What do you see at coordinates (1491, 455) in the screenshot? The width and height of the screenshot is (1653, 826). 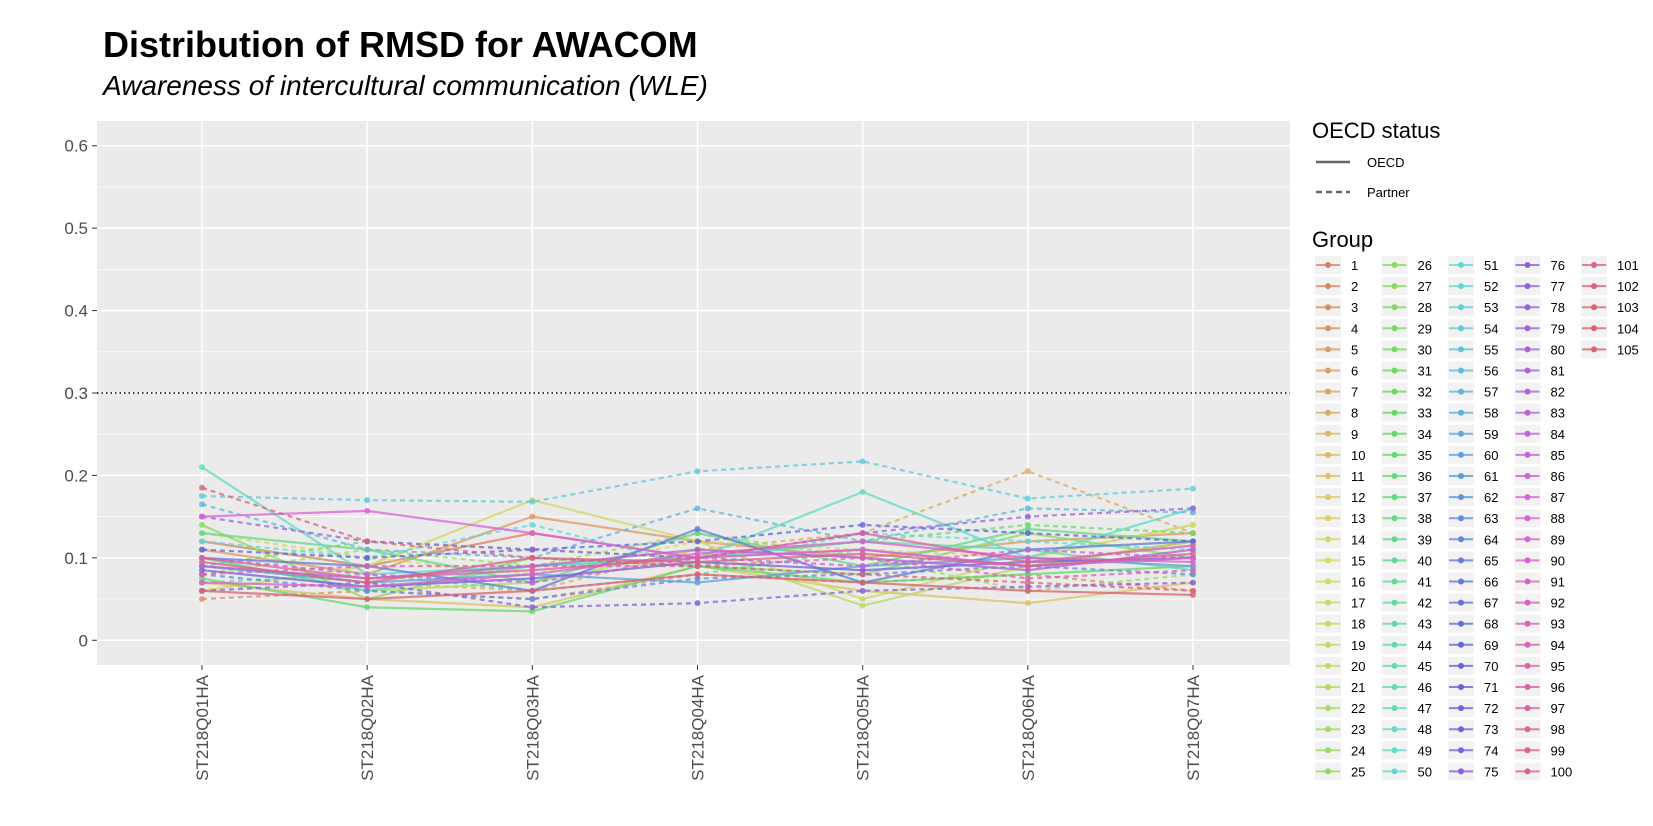 I see `group-legend-label: 60` at bounding box center [1491, 455].